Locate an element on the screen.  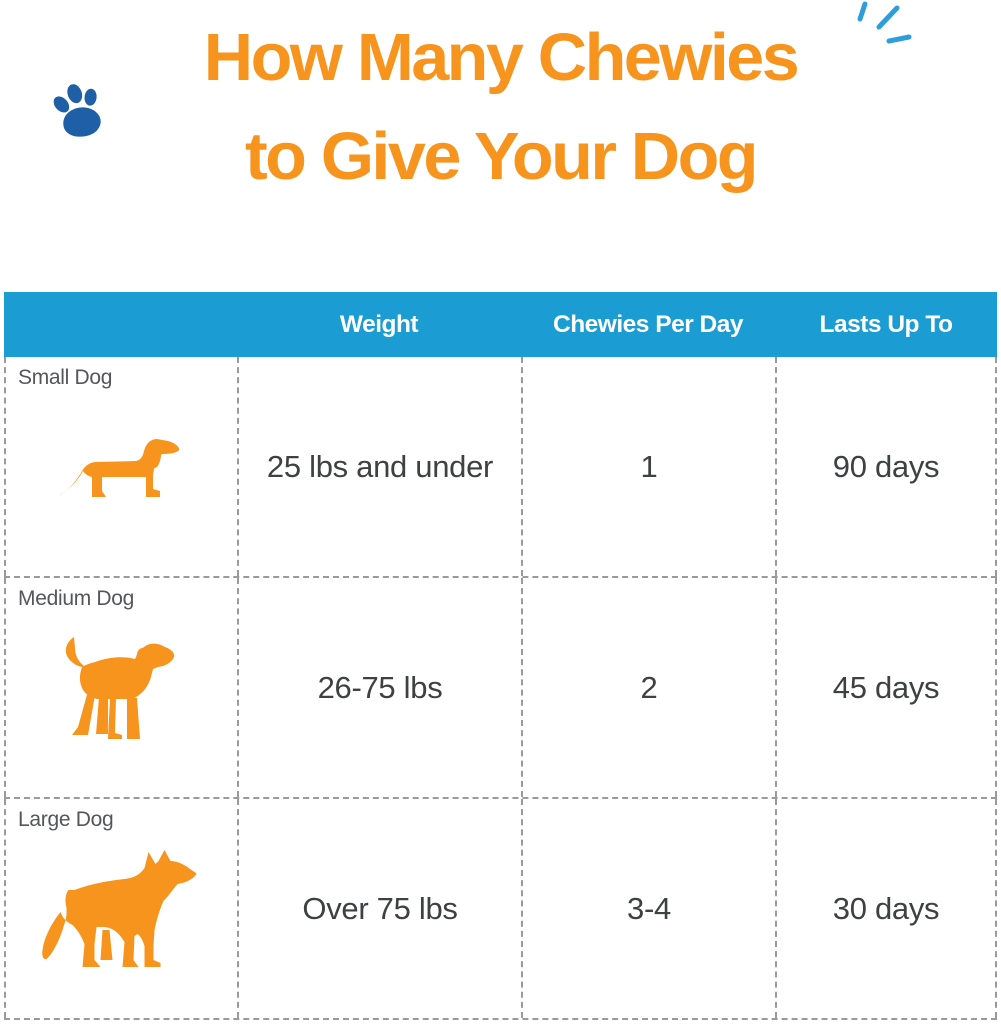
chewies-value: 3-4 is located at coordinates (649, 908).